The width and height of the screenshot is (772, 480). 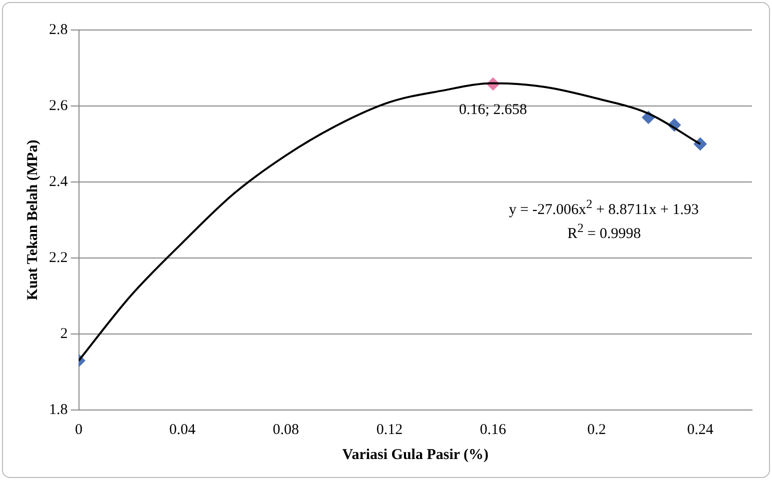 I want to click on y-tick-label: 2.2, so click(x=58, y=258).